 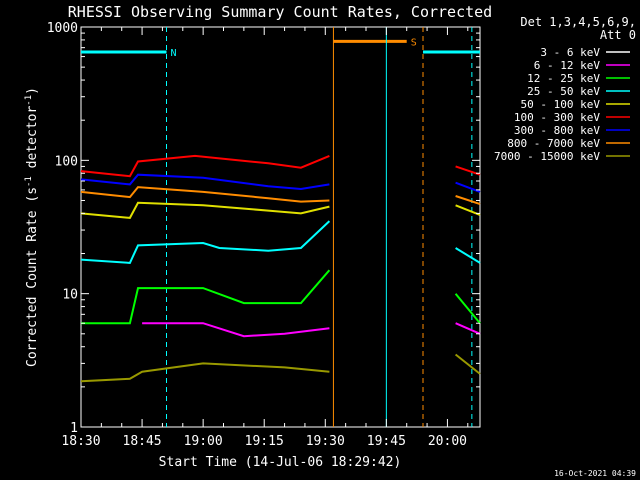 What do you see at coordinates (32, 141) in the screenshot?
I see `y-axis-label-part2: detector` at bounding box center [32, 141].